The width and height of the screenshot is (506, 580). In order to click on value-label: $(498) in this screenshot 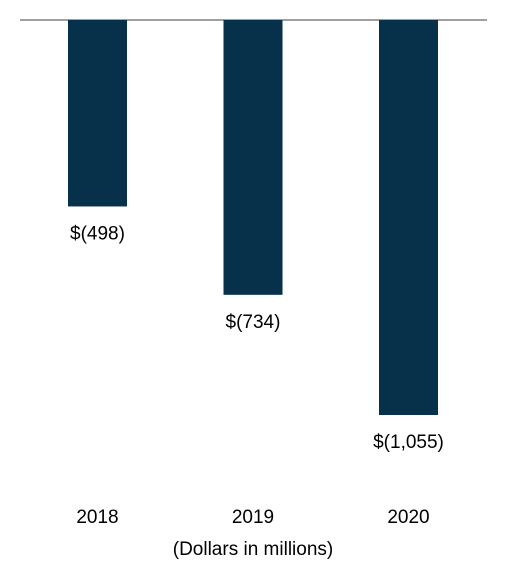, I will do `click(97, 233)`.